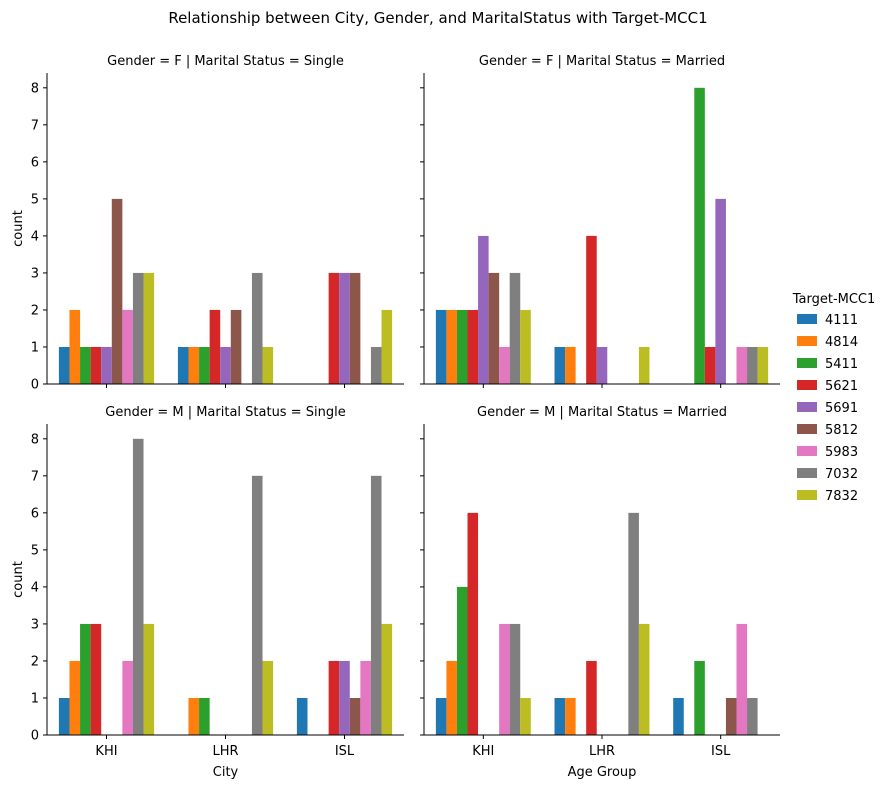 This screenshot has height=788, width=891. I want to click on legend-label-5983: 5983, so click(841, 452).